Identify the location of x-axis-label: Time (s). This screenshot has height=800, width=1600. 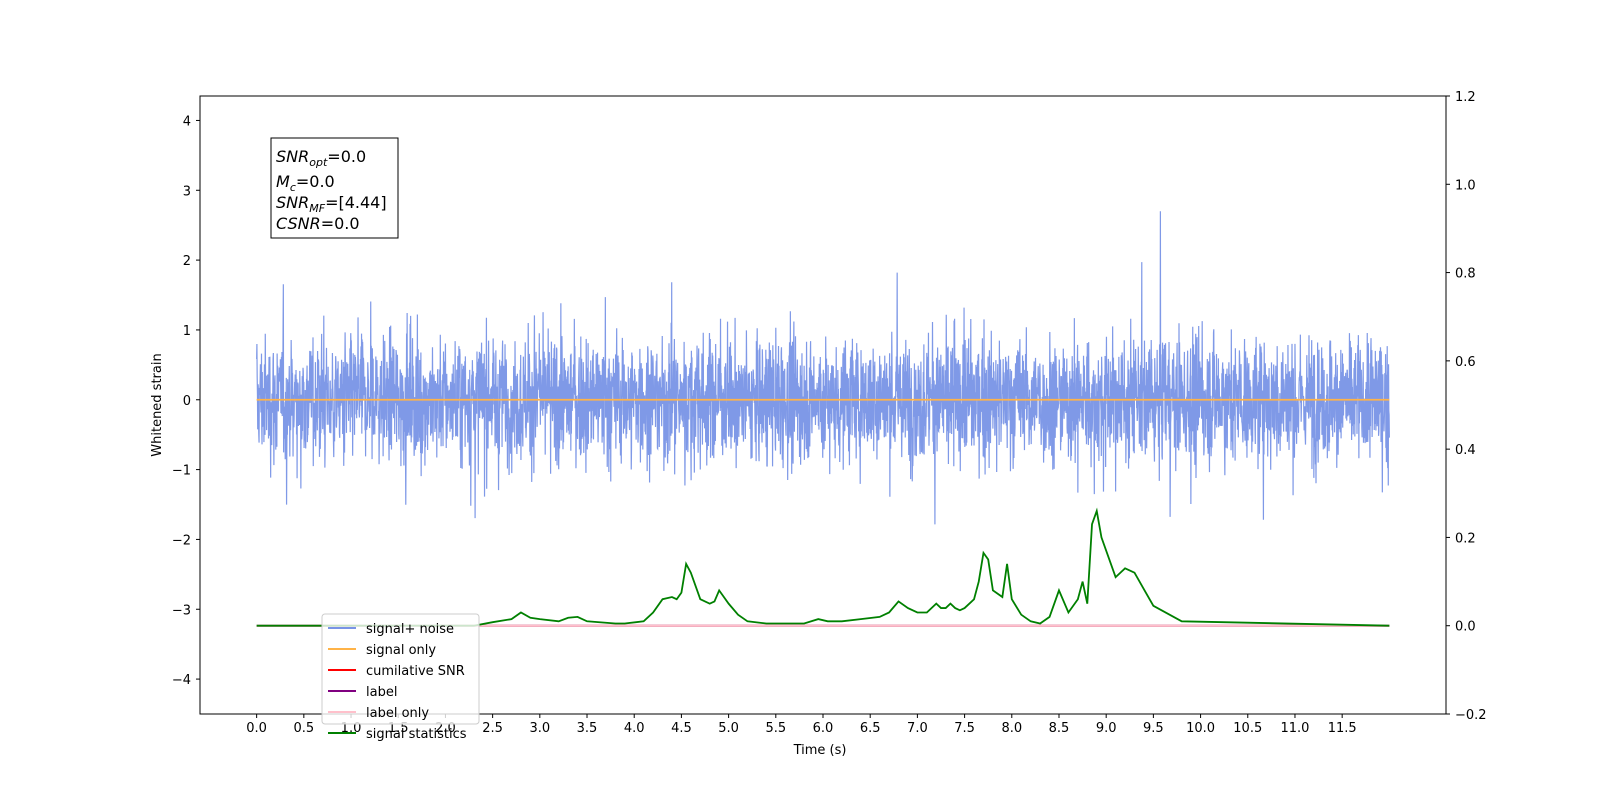
(820, 750).